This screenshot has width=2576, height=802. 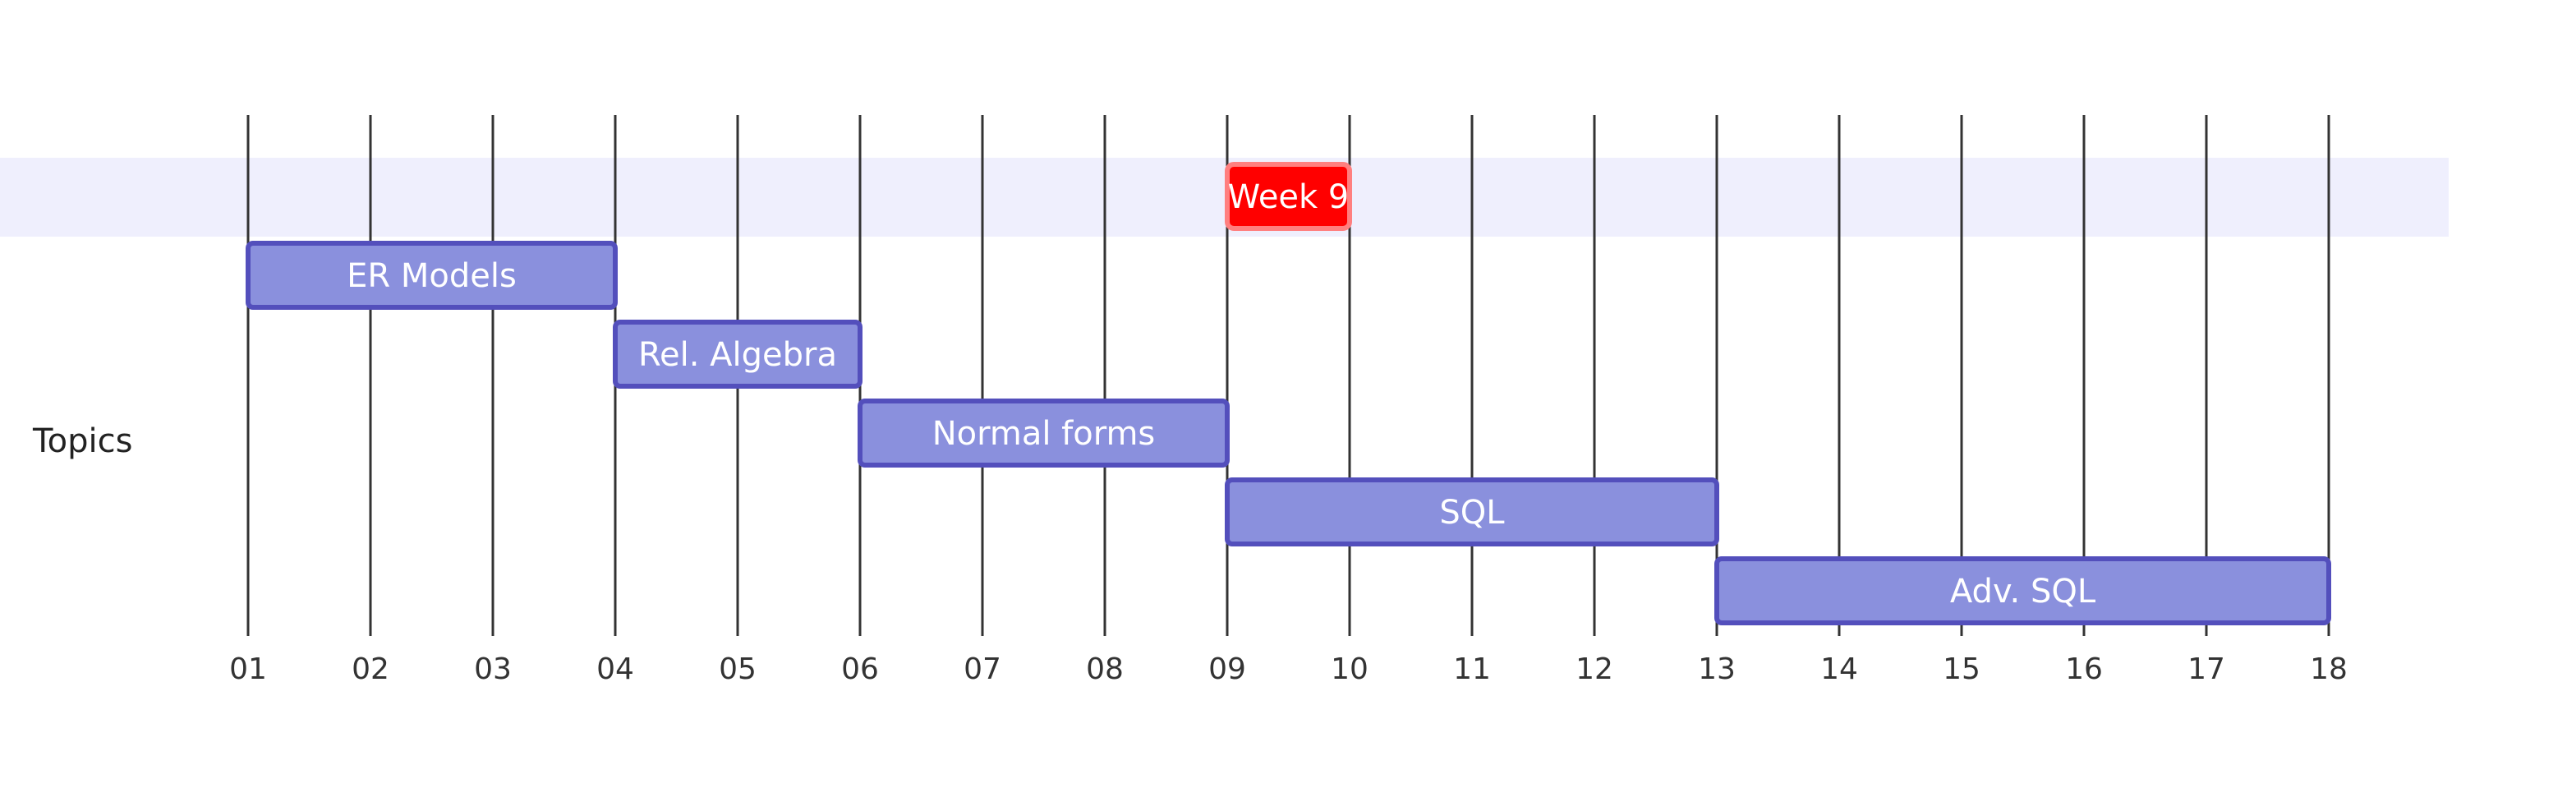 I want to click on task-bar-group: SQL, so click(x=1472, y=511).